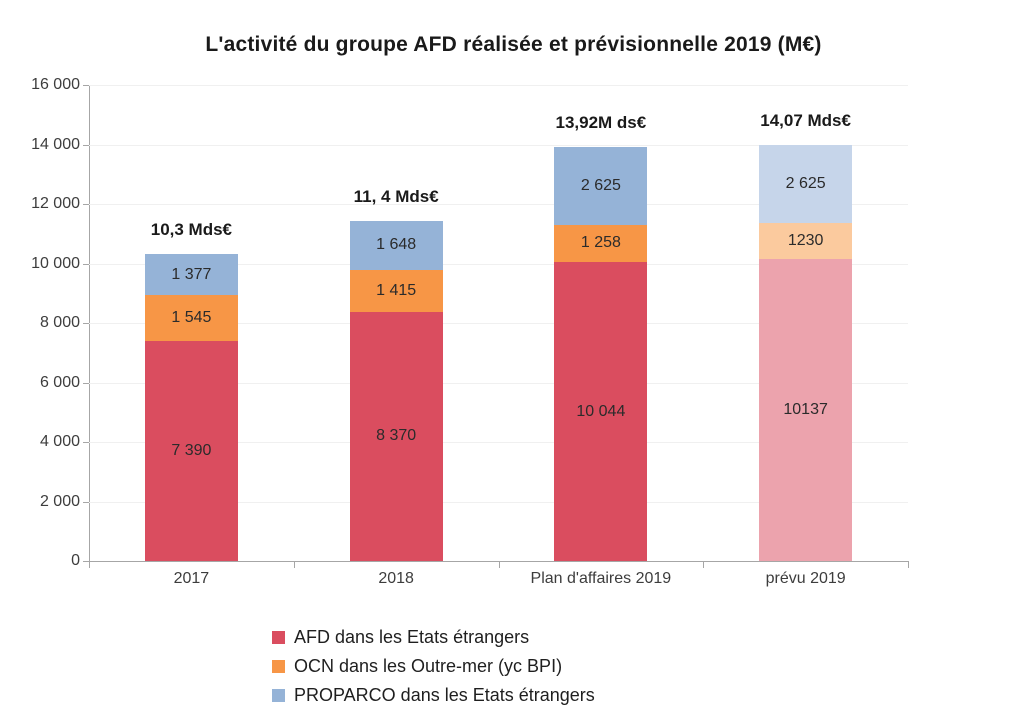  What do you see at coordinates (191, 230) in the screenshot?
I see `bar-total-label: 10,3 Mds€` at bounding box center [191, 230].